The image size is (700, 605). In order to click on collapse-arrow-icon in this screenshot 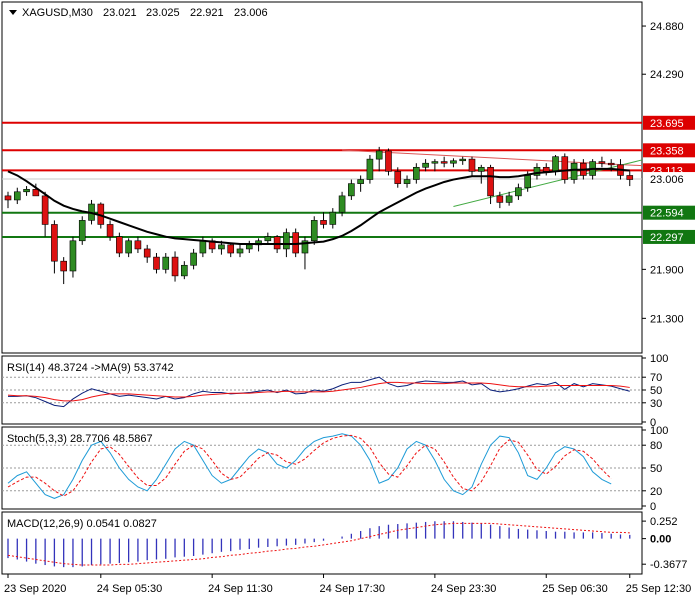, I will do `click(13, 12)`.